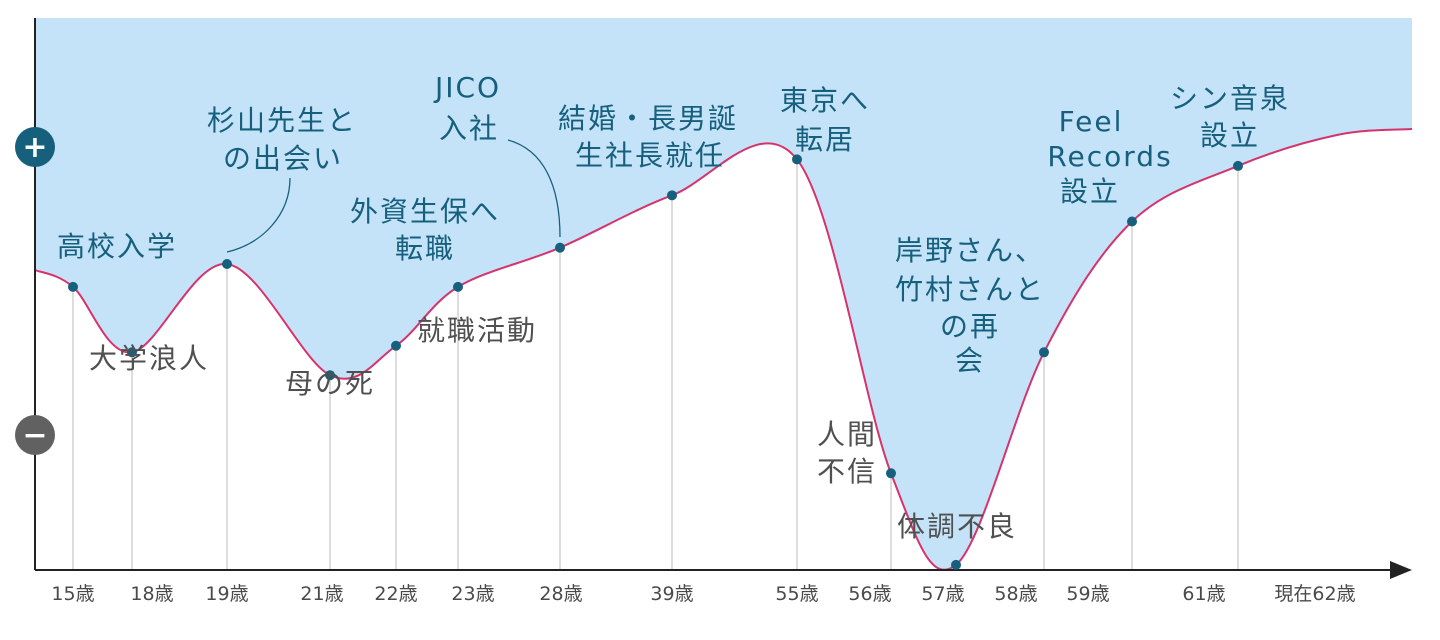  What do you see at coordinates (1109, 156) in the screenshot?
I see `event-label: Feel Records 設立` at bounding box center [1109, 156].